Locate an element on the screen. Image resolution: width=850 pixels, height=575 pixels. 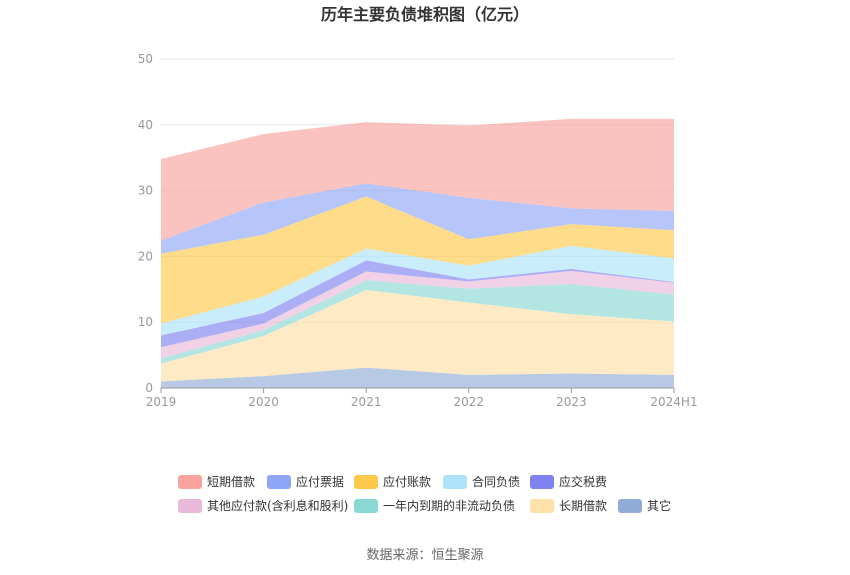
legend-item-长期借款: 长期借款 is located at coordinates (568, 506).